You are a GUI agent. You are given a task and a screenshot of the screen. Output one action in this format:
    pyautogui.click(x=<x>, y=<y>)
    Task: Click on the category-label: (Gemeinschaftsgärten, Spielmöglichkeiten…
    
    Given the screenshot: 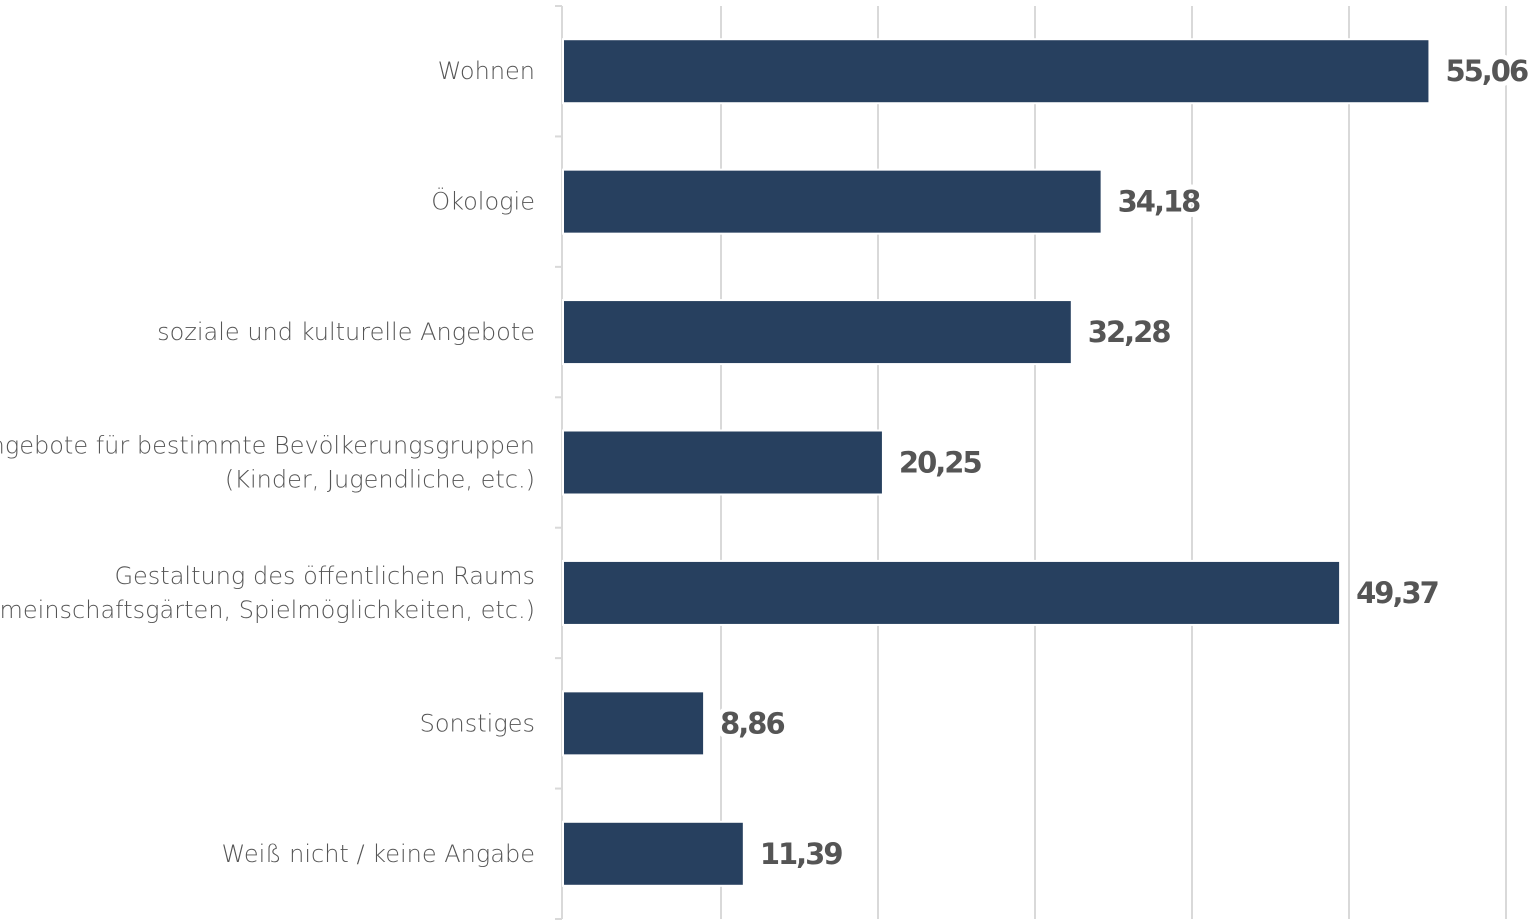 What is the action you would take?
    pyautogui.click(x=267, y=610)
    